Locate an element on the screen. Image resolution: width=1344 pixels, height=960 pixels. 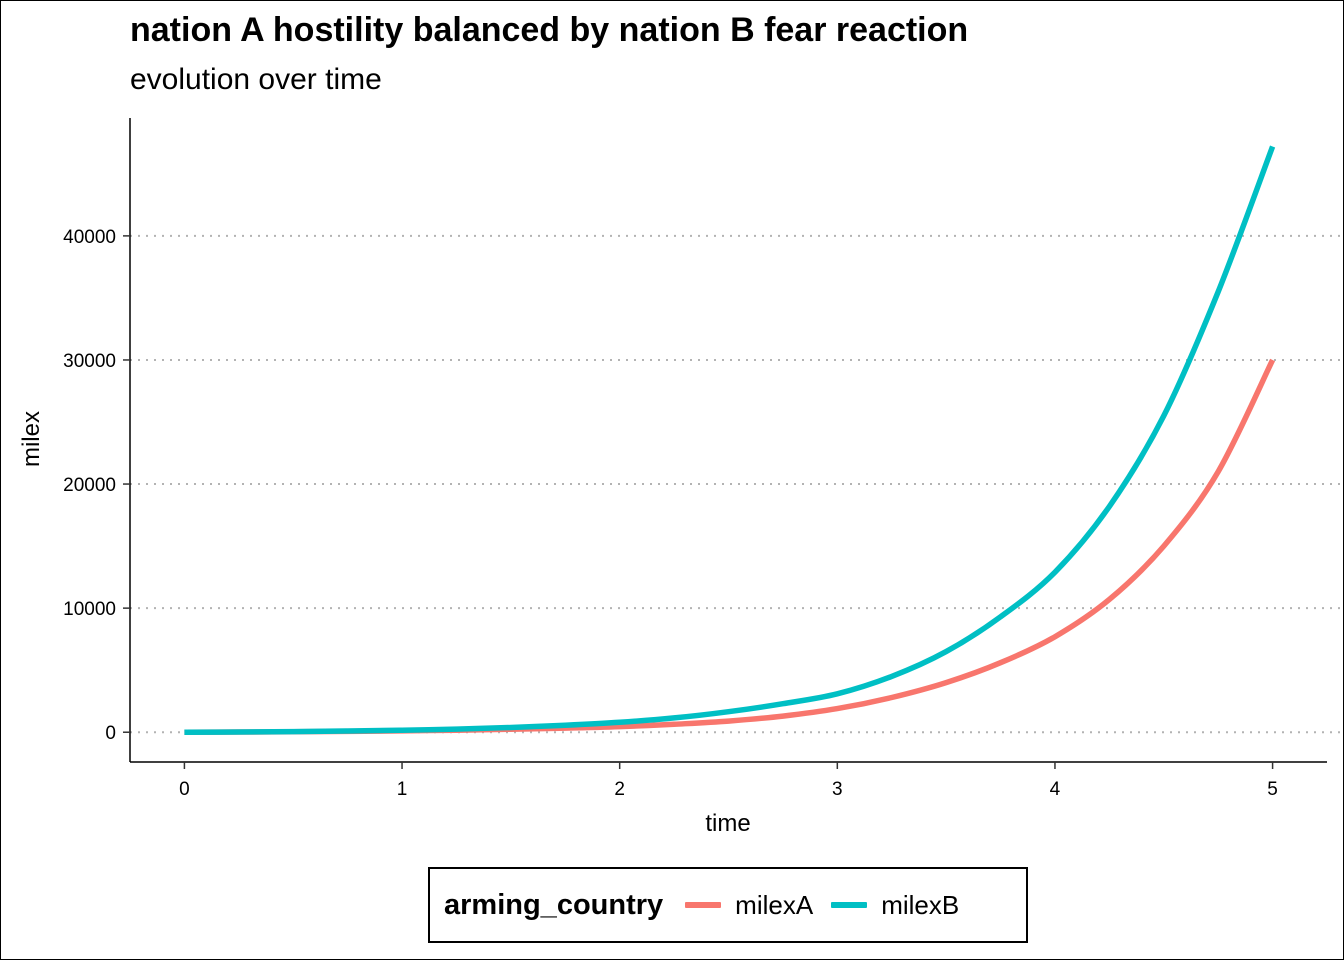
x-tick-label: 1 is located at coordinates (402, 789).